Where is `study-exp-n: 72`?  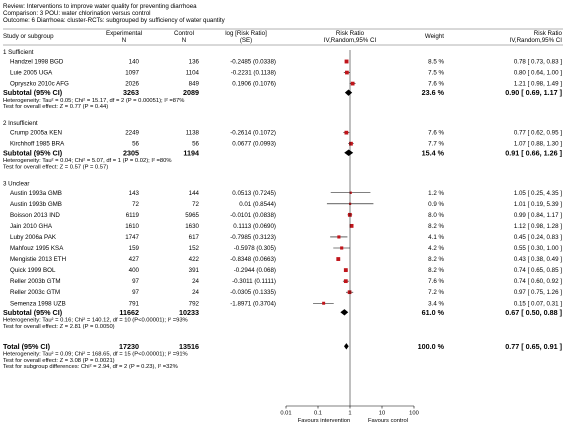 study-exp-n: 72 is located at coordinates (135, 204).